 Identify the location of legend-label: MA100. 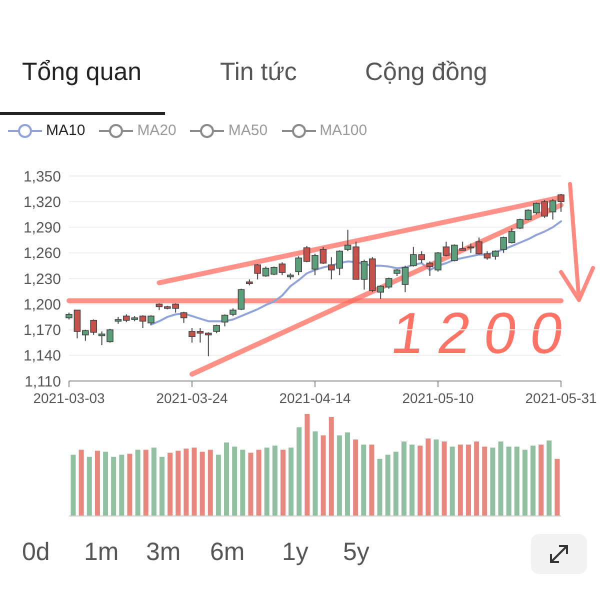
(344, 130).